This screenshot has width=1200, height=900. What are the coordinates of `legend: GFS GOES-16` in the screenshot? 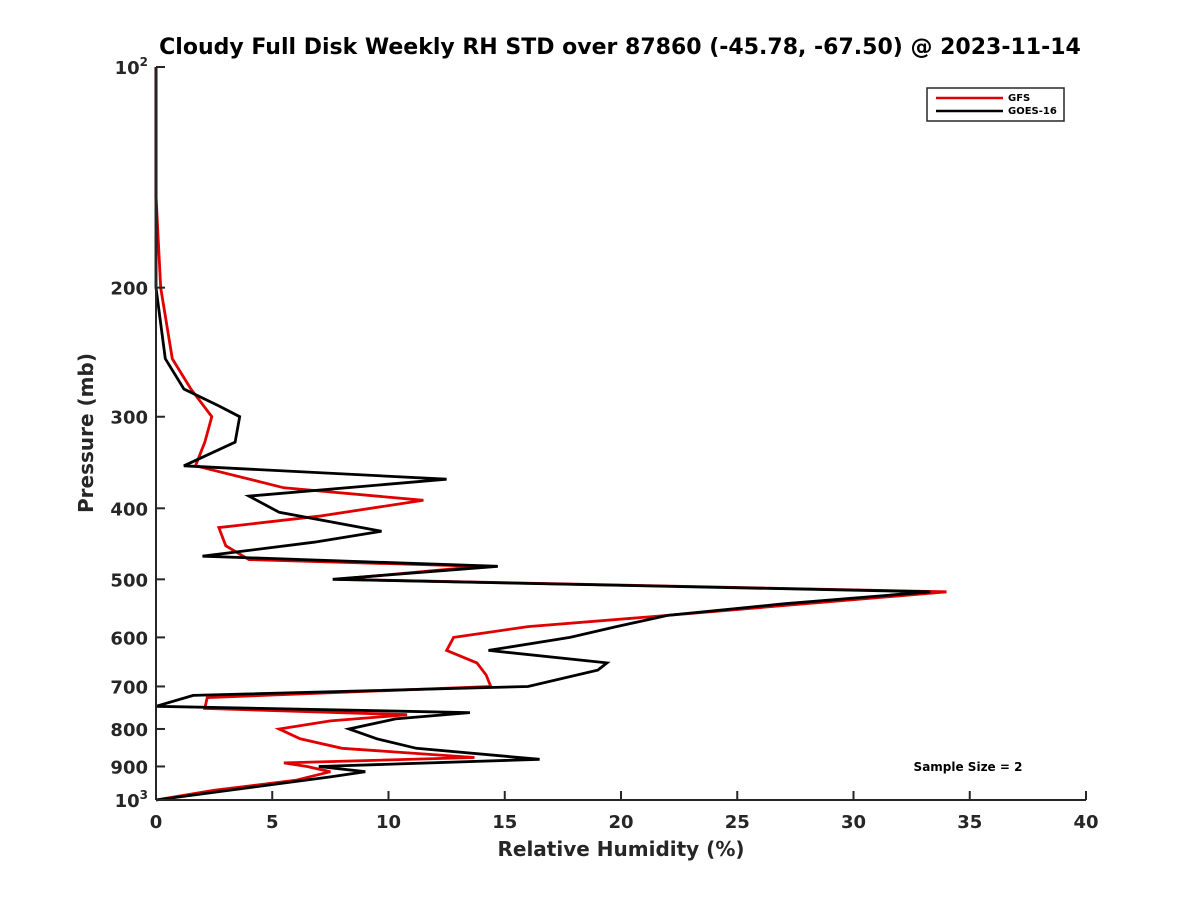 It's located at (995, 104).